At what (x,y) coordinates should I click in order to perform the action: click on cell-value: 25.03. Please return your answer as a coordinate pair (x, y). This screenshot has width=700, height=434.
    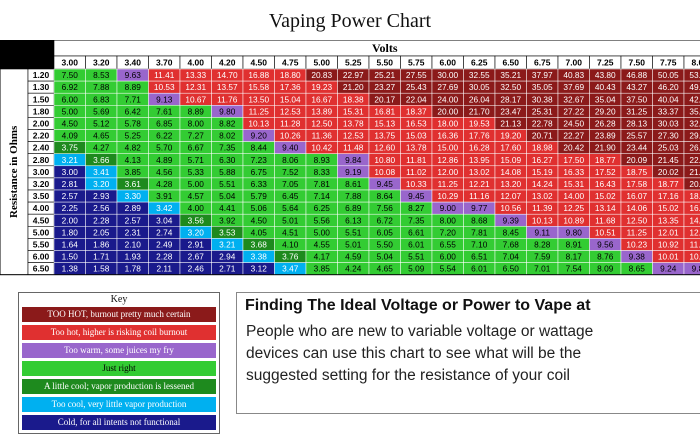
    Looking at the image, I should click on (668, 148).